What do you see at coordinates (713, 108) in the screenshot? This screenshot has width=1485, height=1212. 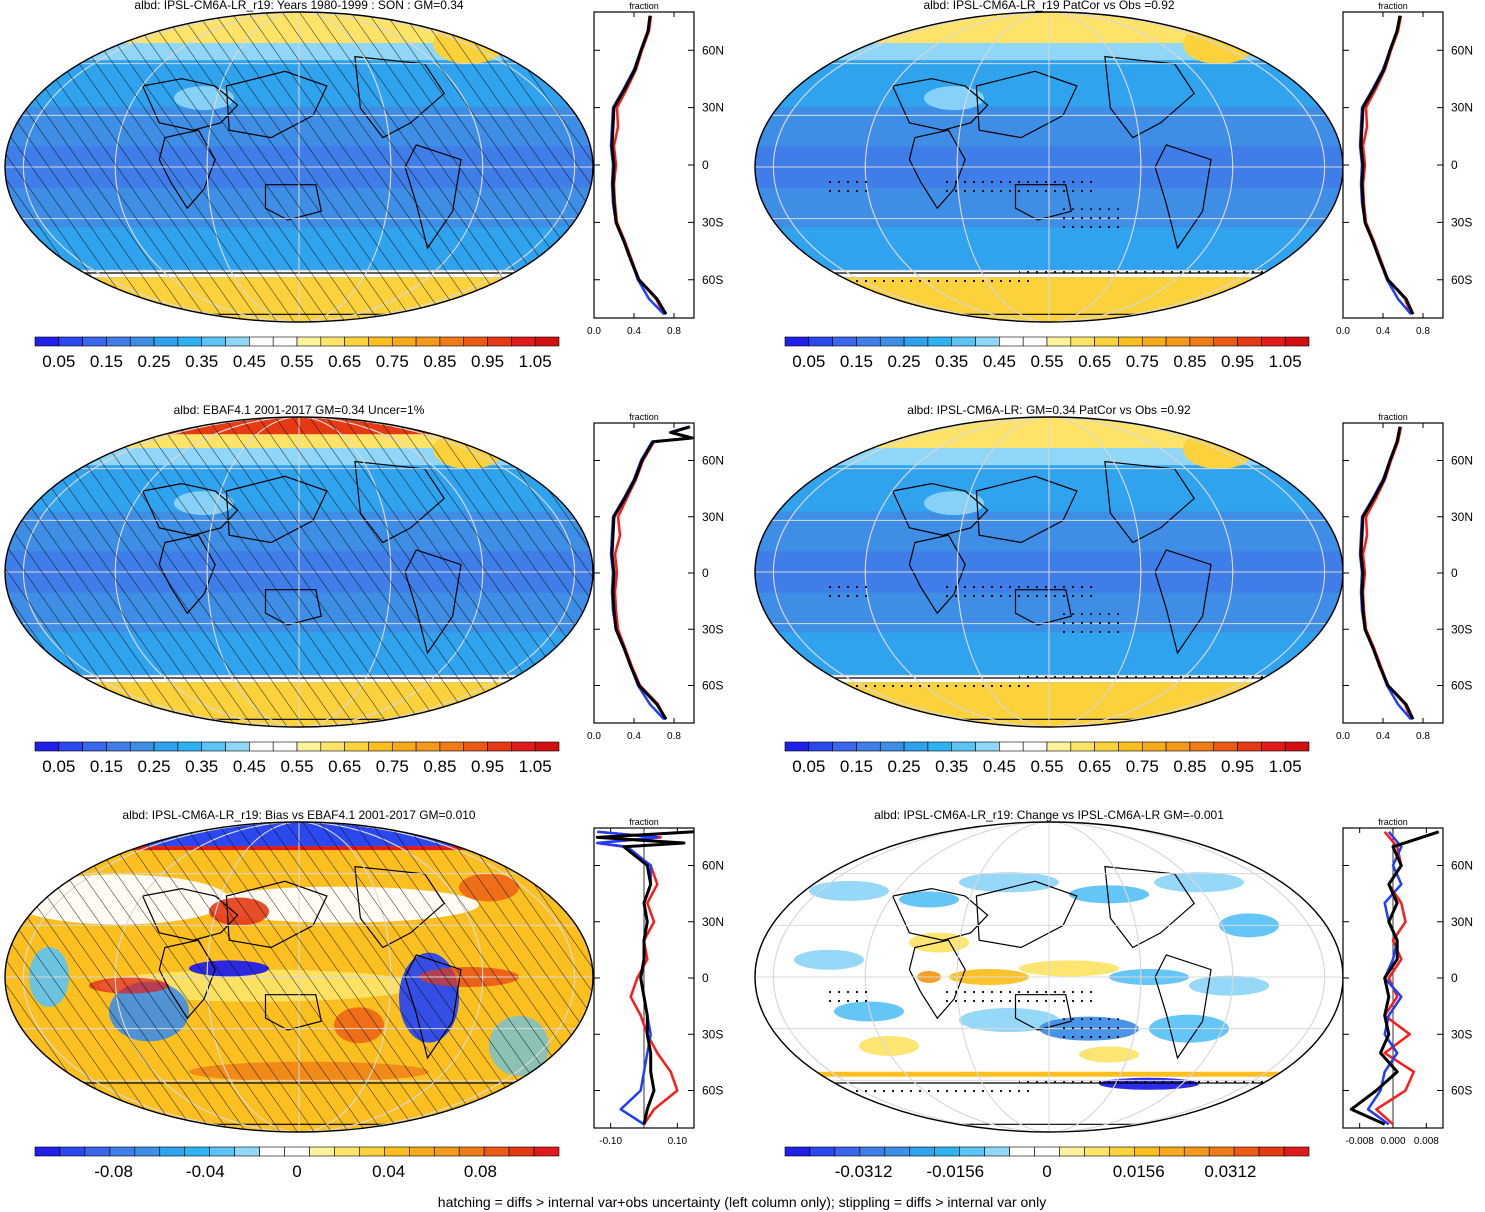 I see `lat-tick-label: 30N` at bounding box center [713, 108].